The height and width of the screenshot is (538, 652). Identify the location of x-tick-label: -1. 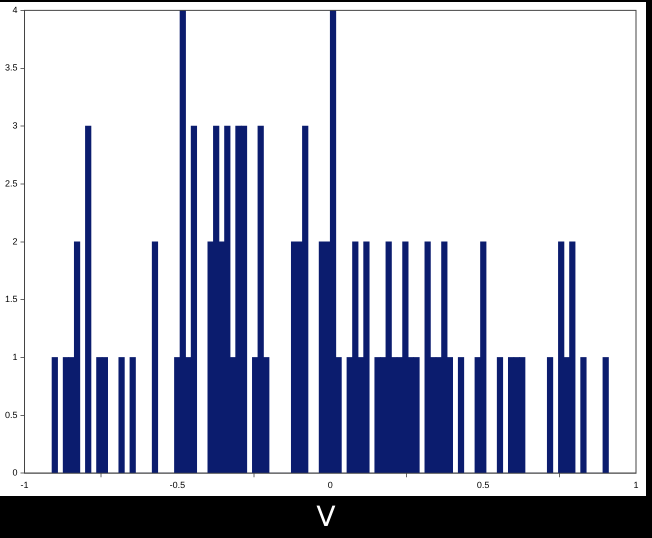
(24, 485).